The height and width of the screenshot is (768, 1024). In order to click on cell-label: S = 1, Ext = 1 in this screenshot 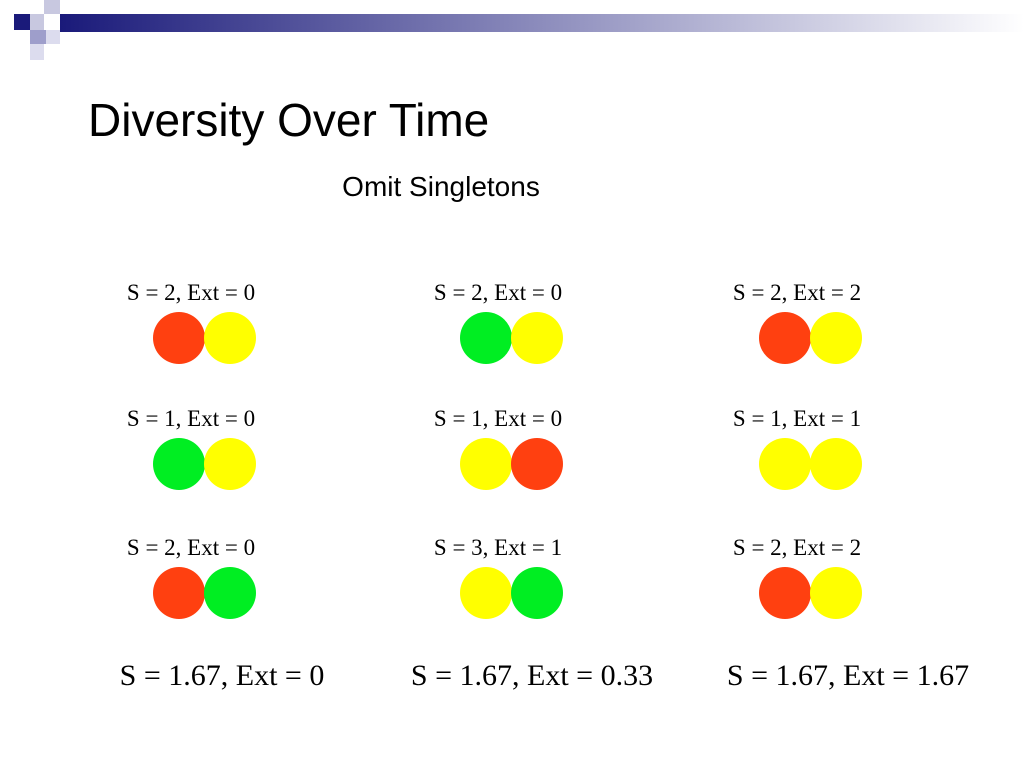, I will do `click(797, 418)`.